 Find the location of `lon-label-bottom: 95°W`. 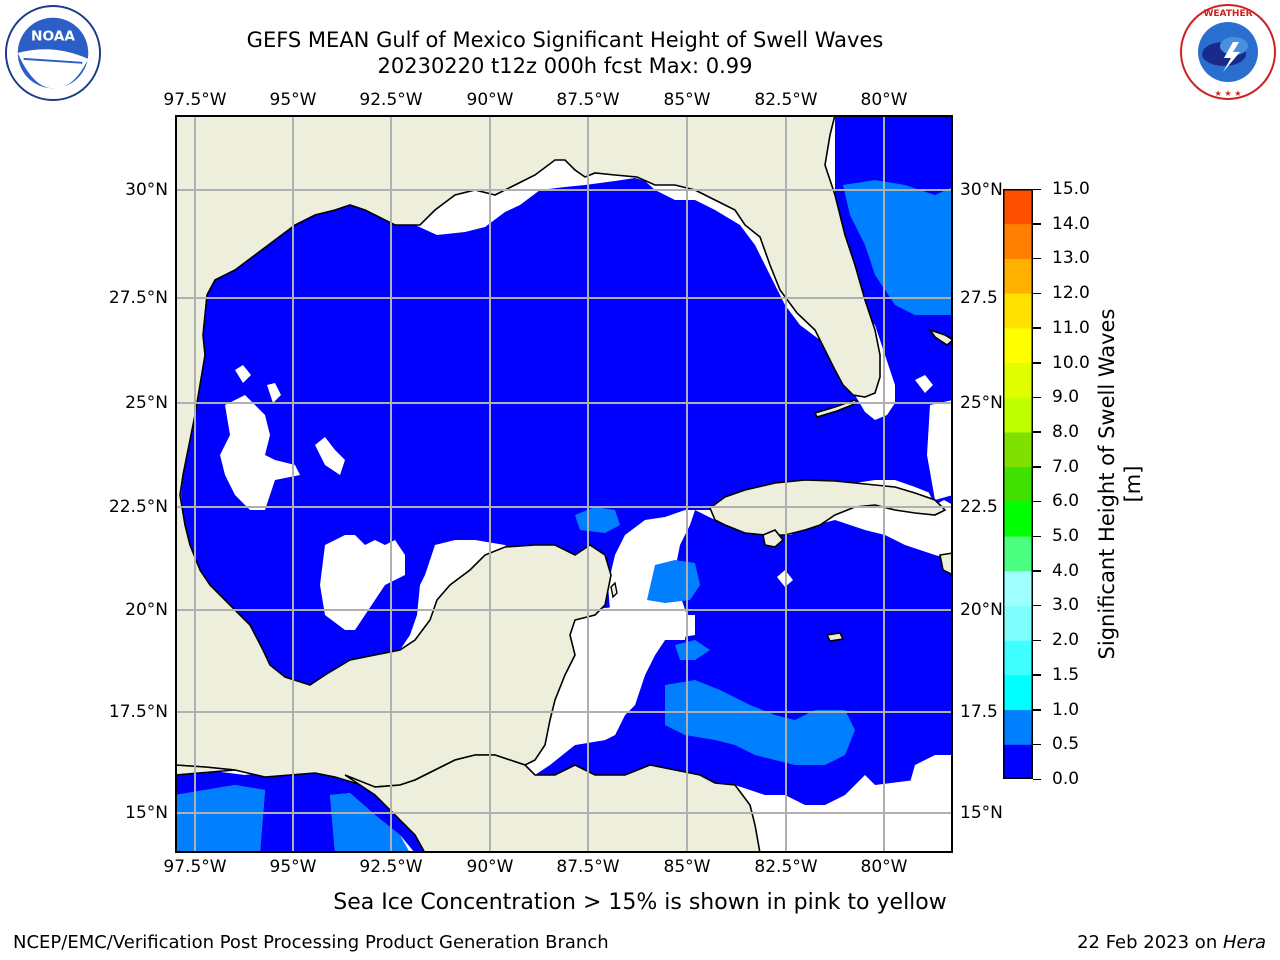

lon-label-bottom: 95°W is located at coordinates (293, 867).